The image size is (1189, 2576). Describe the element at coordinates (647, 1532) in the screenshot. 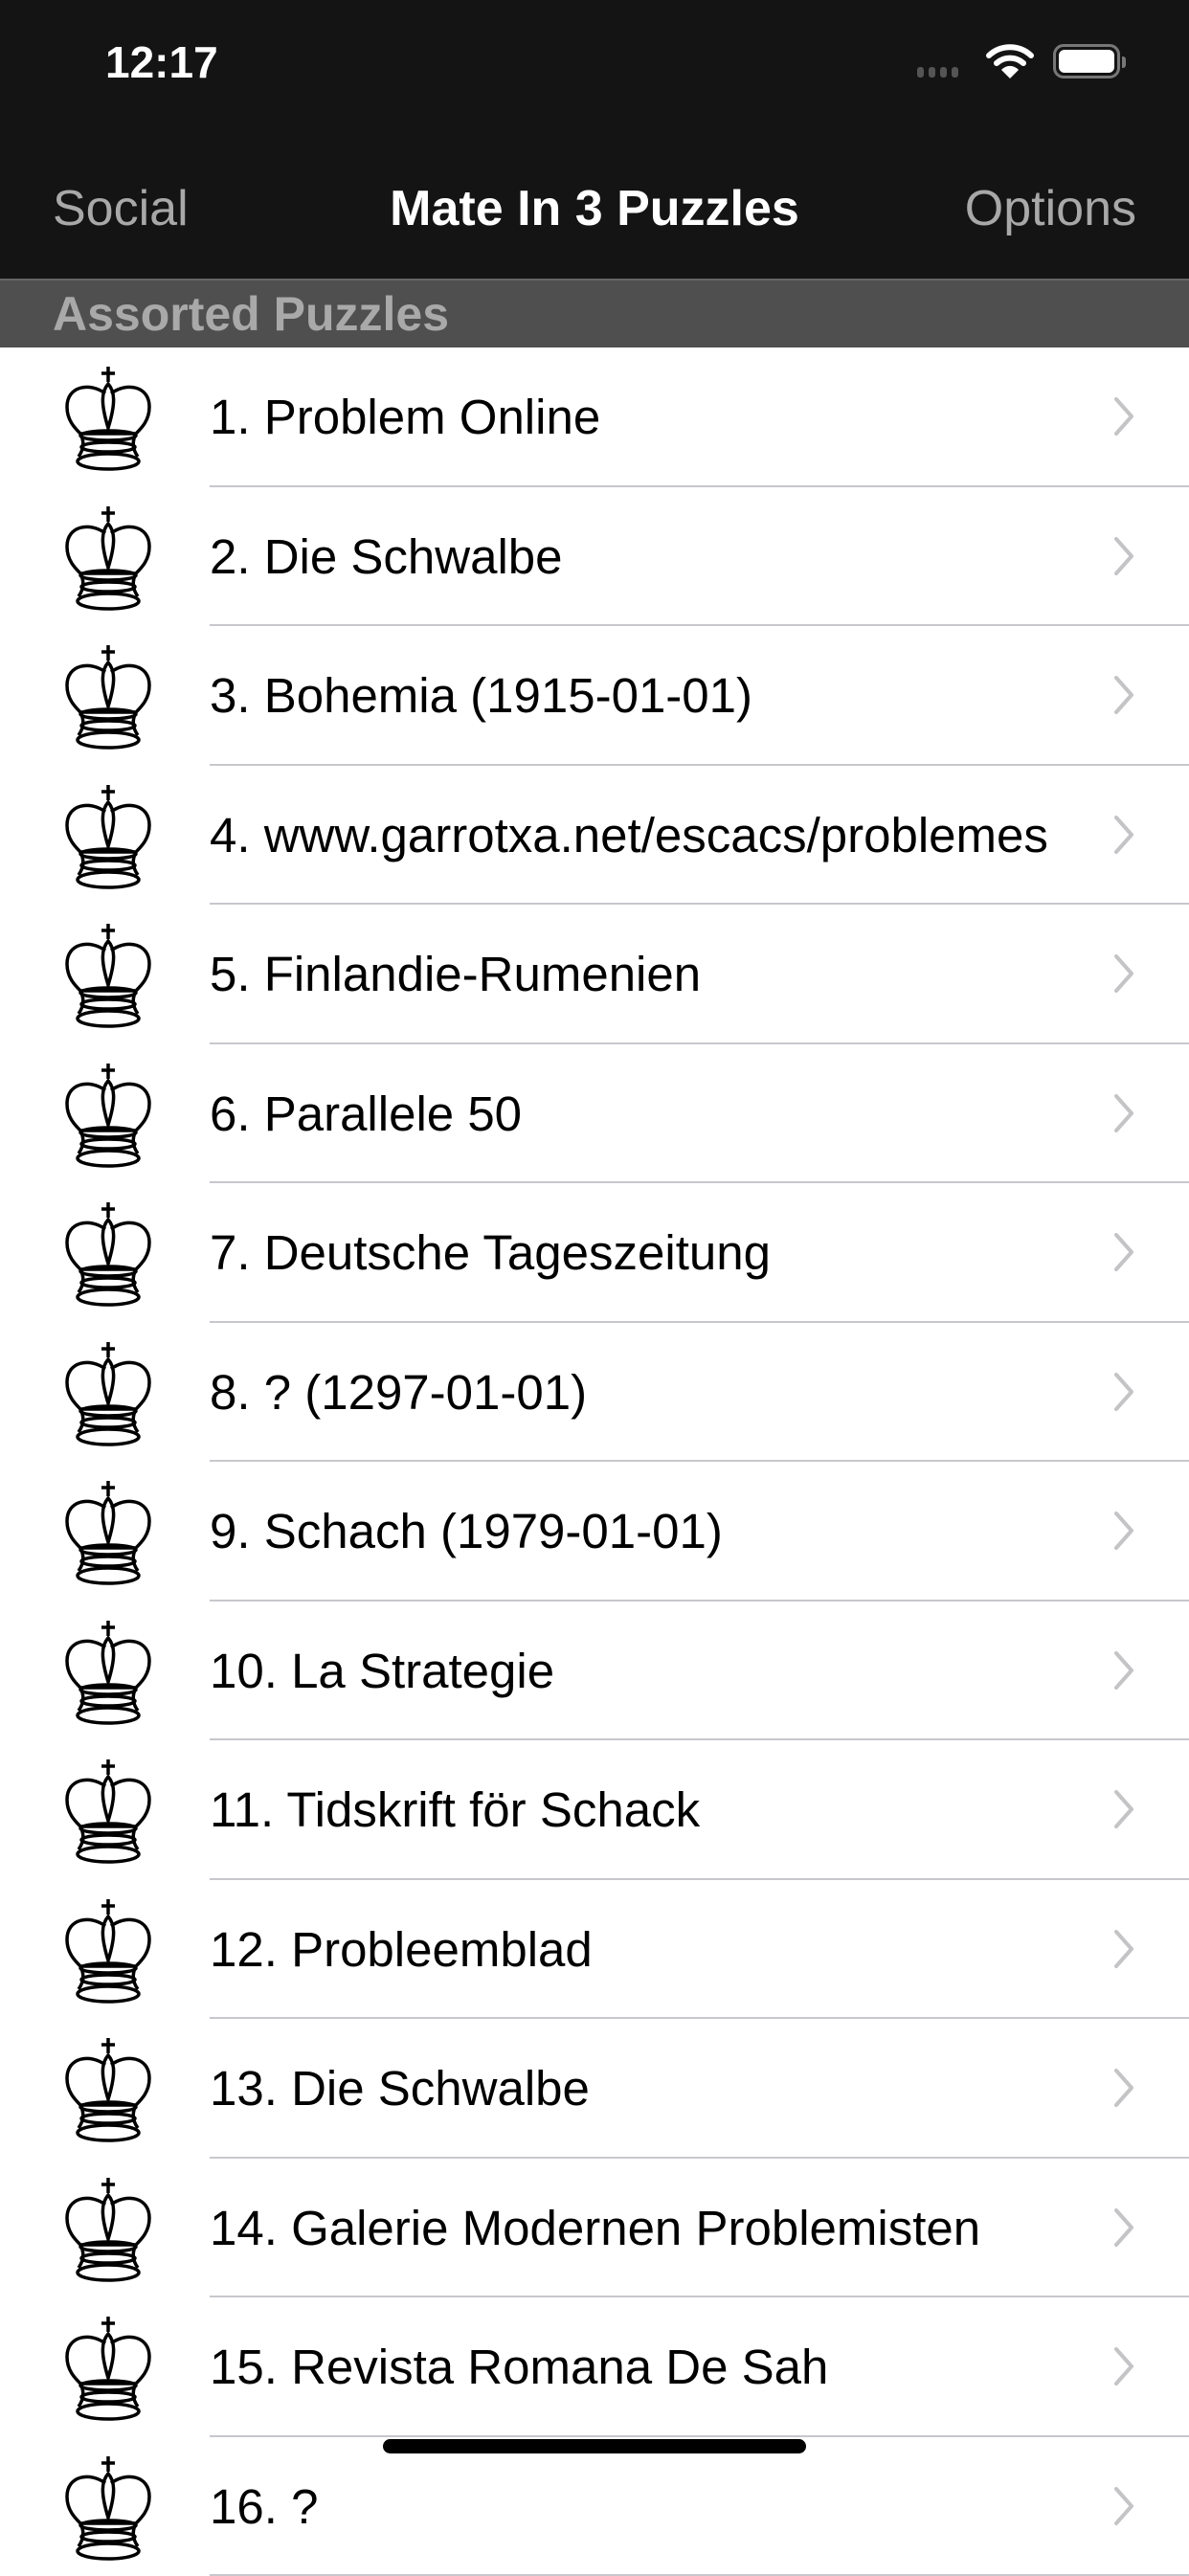

I see `item-label: 9. Schach (1979-01-01)` at that location.